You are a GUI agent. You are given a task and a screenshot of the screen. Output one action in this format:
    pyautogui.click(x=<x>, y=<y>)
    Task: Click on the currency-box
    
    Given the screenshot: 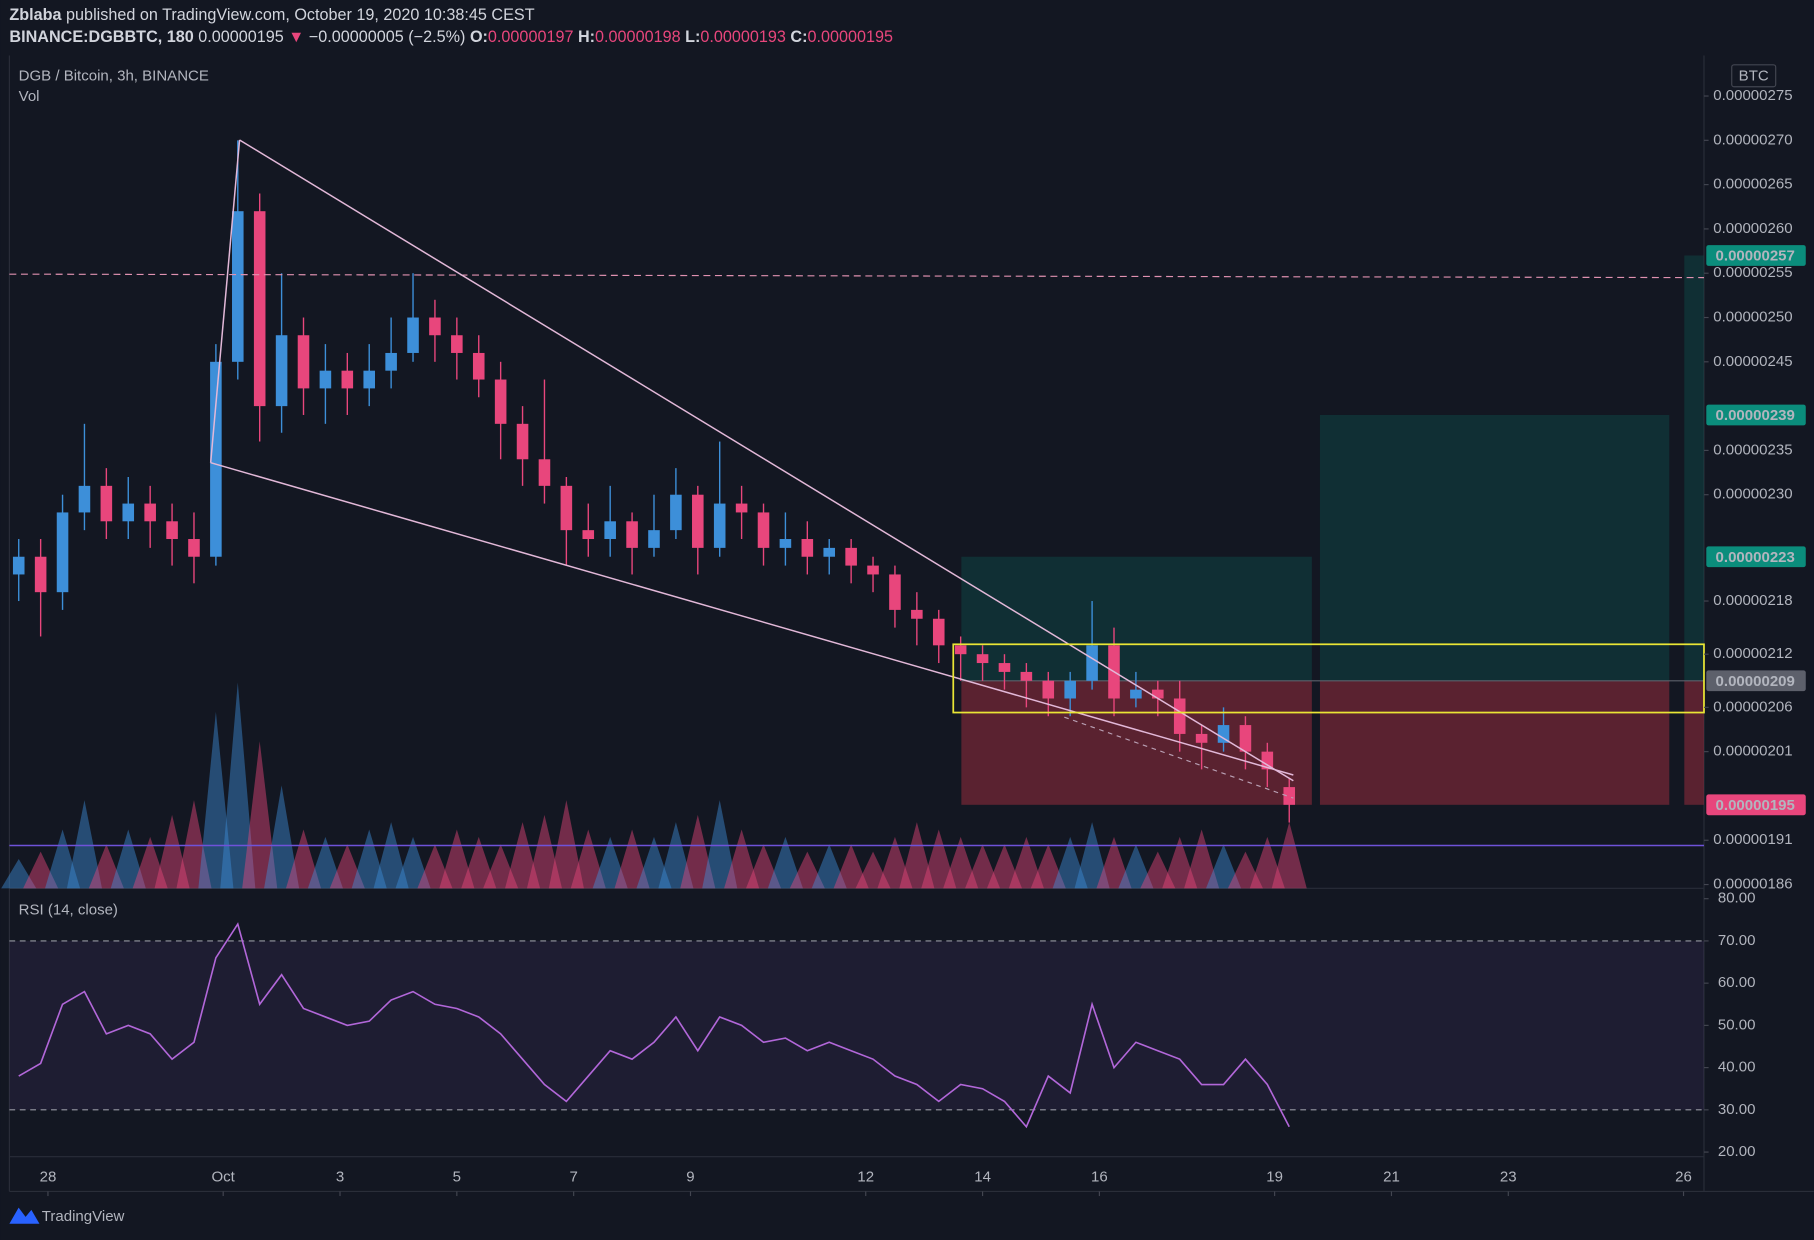 What is the action you would take?
    pyautogui.click(x=1754, y=76)
    